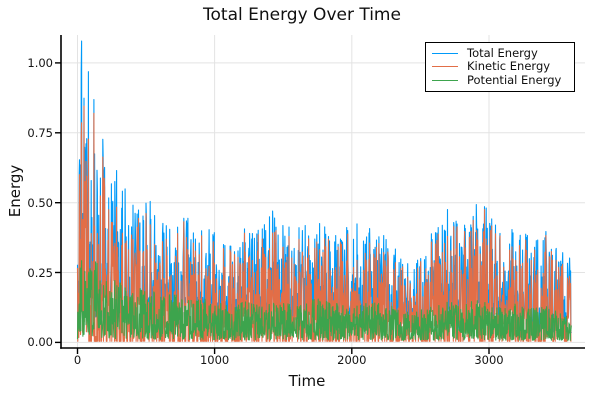 This screenshot has height=400, width=600. I want to click on y-tick-label: 0.75, so click(40, 132).